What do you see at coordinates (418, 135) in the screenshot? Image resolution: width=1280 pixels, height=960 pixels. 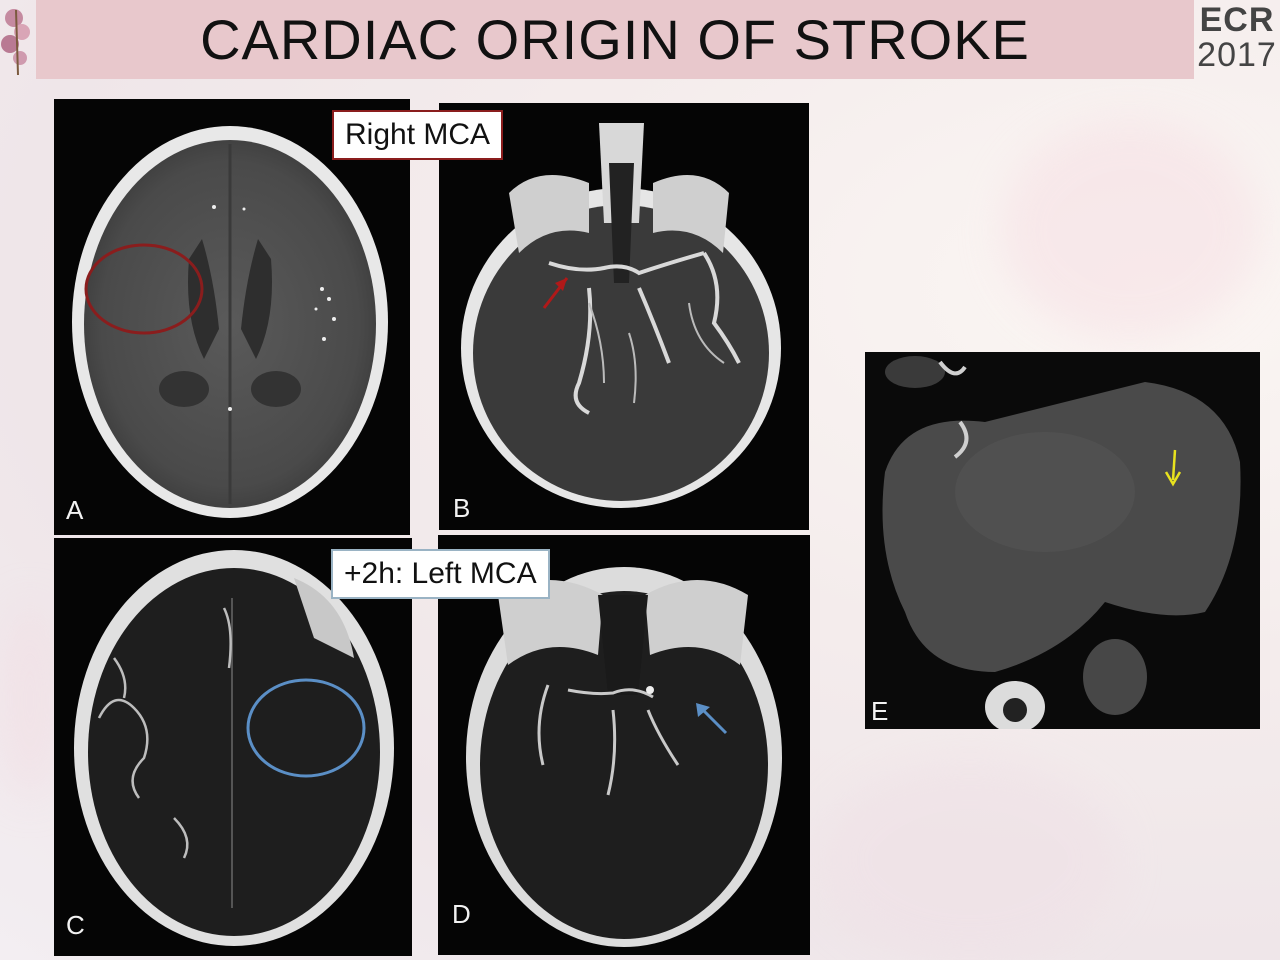 I see `right-mca-callout: Right MCA` at bounding box center [418, 135].